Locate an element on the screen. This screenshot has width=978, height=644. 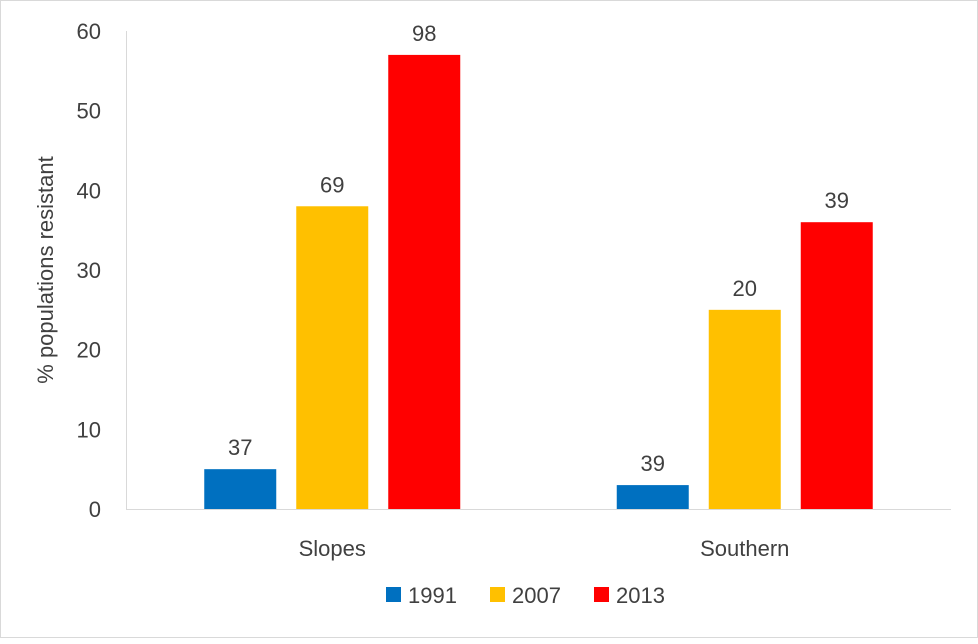
y-tick-label: 10 is located at coordinates (89, 429).